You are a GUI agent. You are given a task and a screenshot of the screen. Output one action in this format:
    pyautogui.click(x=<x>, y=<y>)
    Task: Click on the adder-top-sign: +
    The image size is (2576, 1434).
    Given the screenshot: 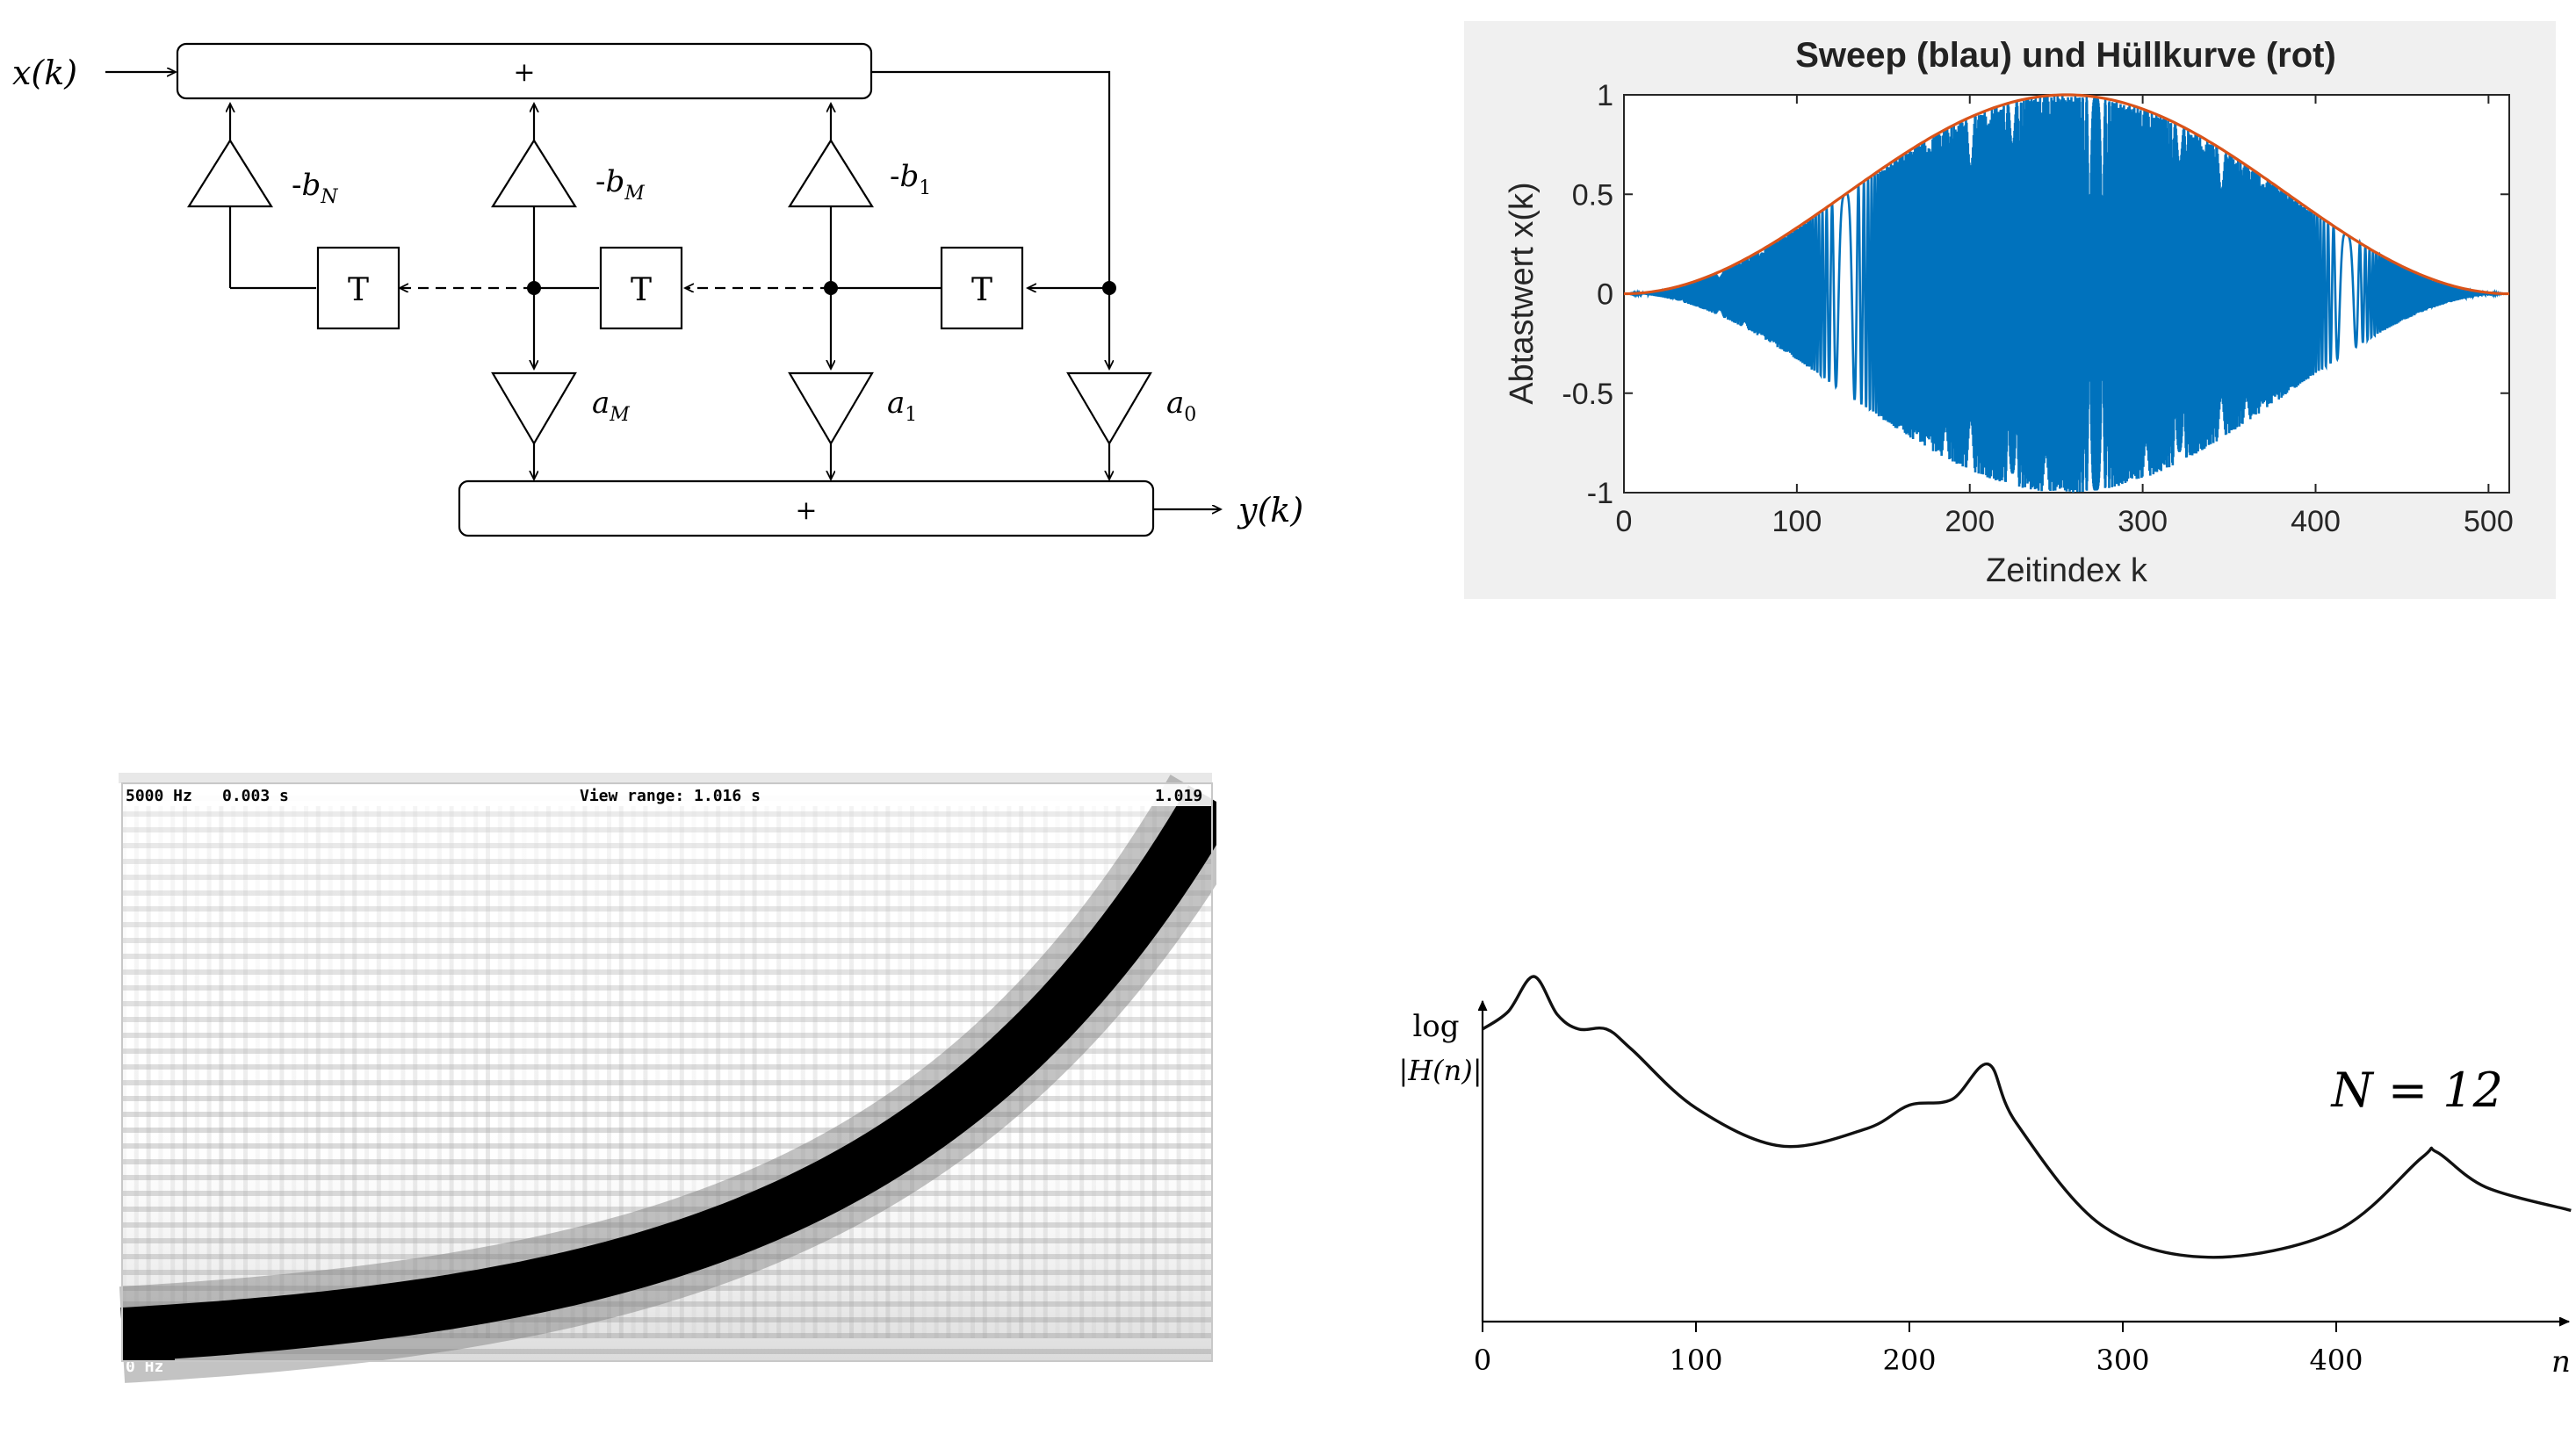 What is the action you would take?
    pyautogui.click(x=524, y=72)
    